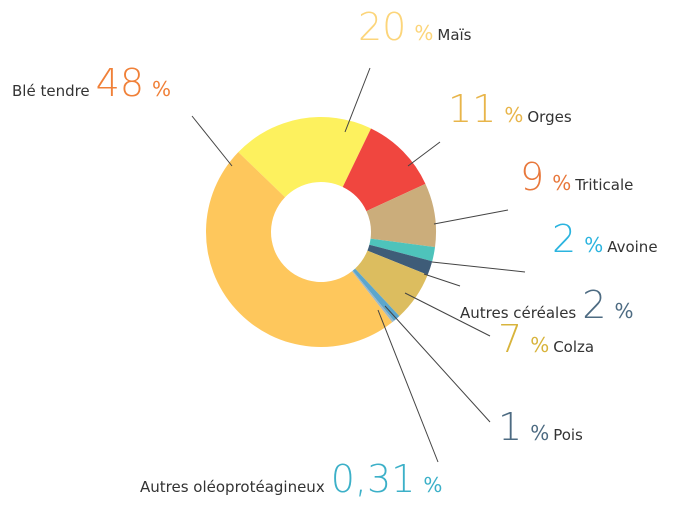  I want to click on slice-label: 2% Avoine, so click(605, 239).